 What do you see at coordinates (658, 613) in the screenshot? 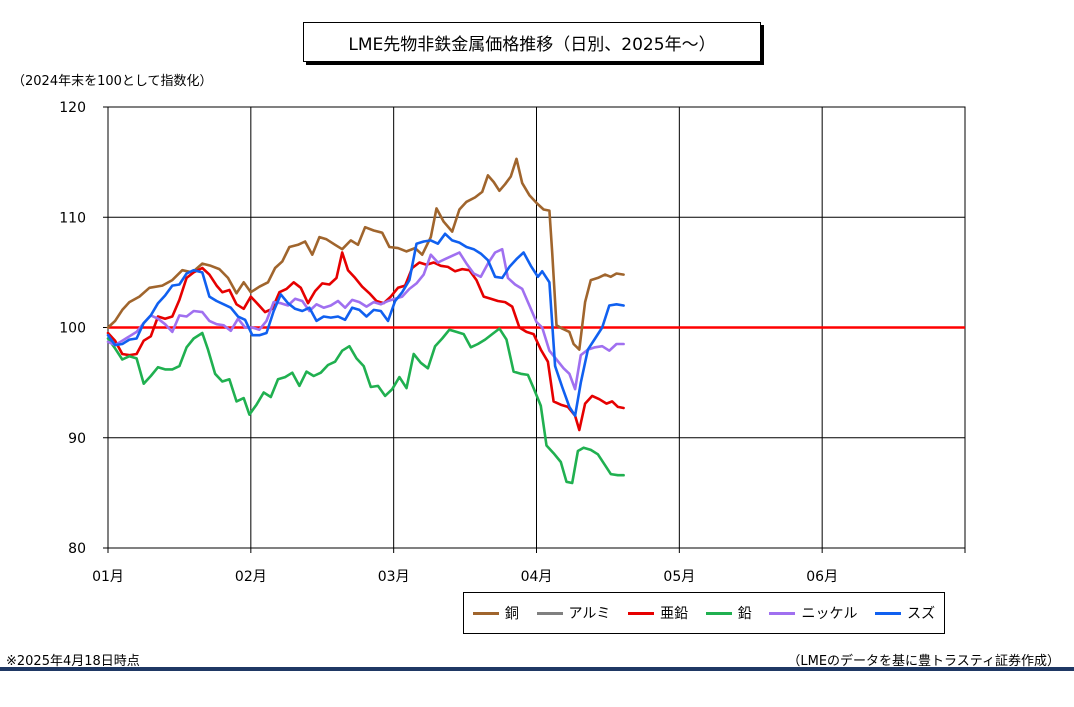
I see `legend-item: 亜鉛` at bounding box center [658, 613].